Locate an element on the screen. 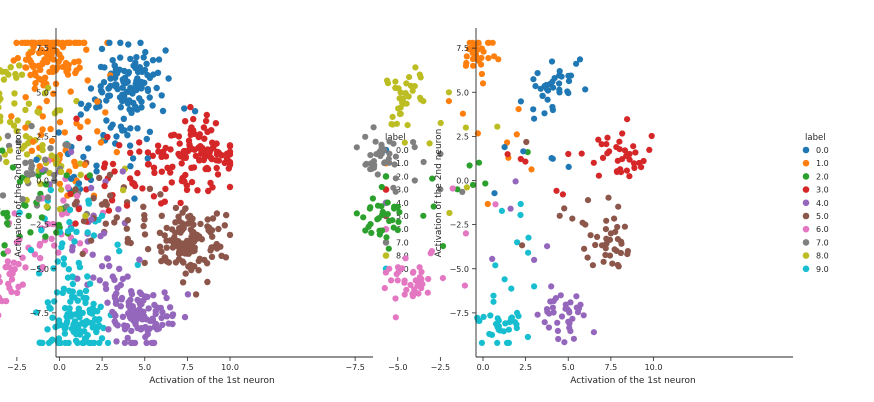  legend-label: 2.0 is located at coordinates (402, 176).